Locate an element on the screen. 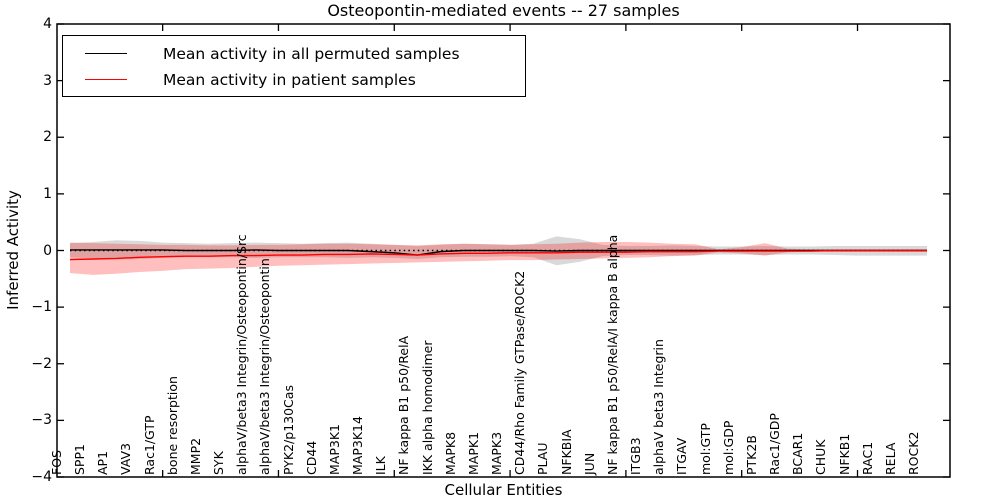  x-axis-label: Cellular Entities is located at coordinates (503, 490).